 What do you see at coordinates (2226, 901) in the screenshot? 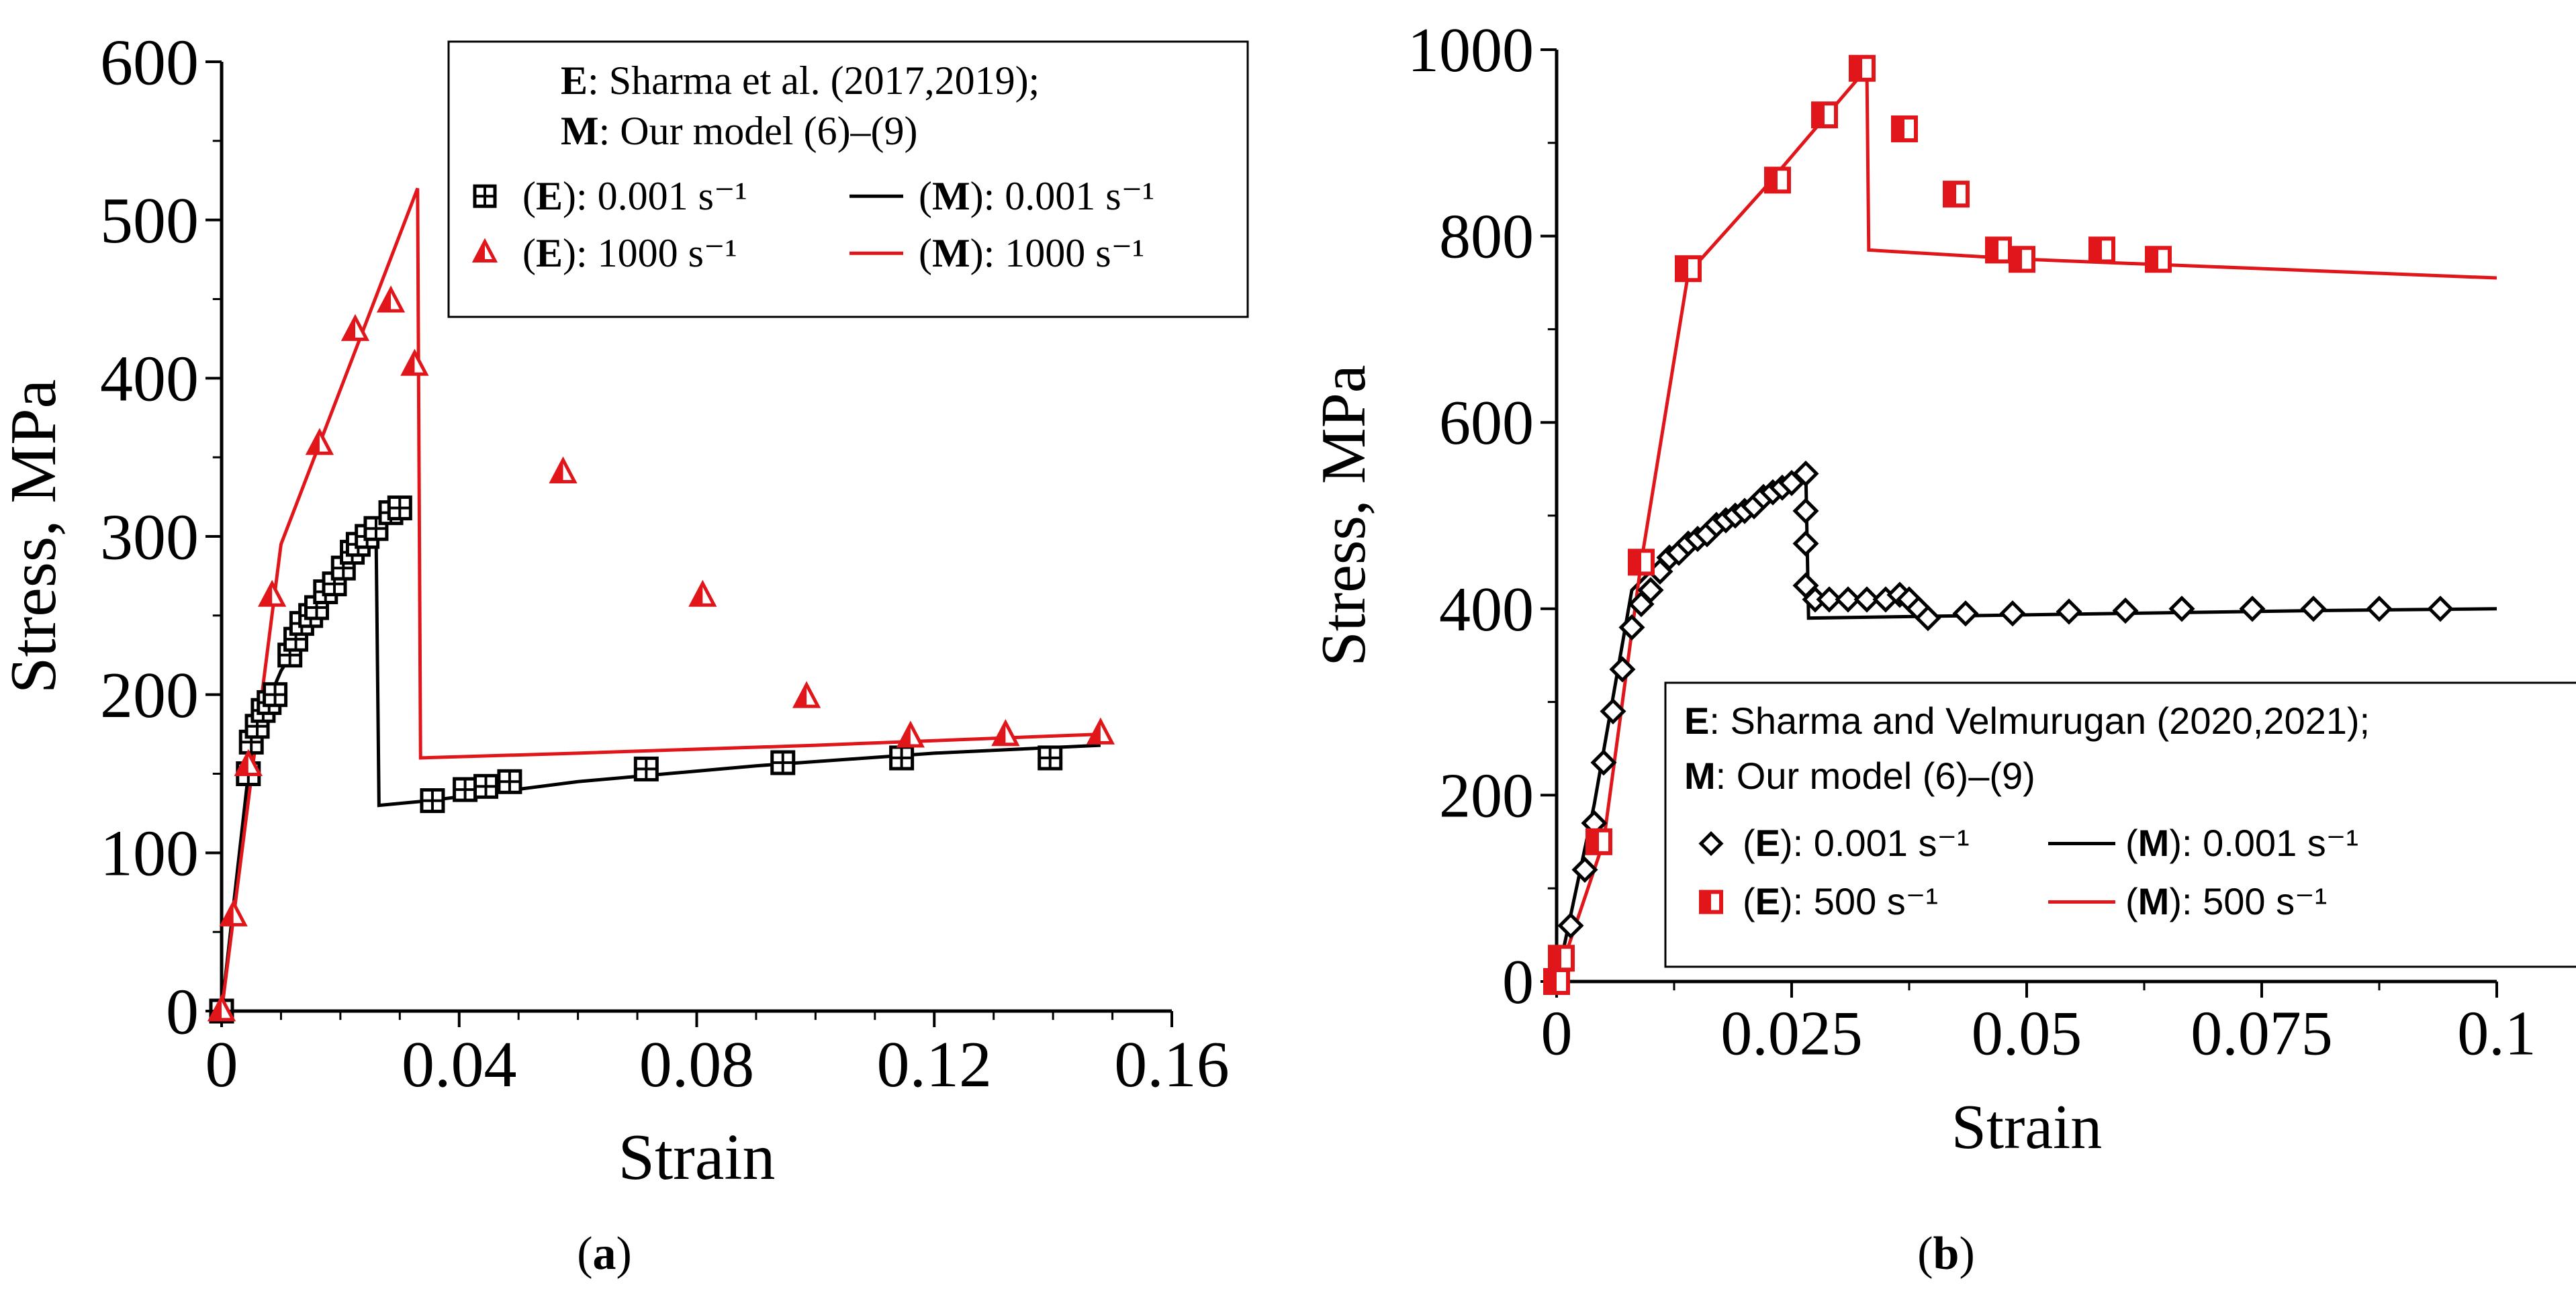
I see `legend-entry: (M): 500 s⁻¹` at bounding box center [2226, 901].